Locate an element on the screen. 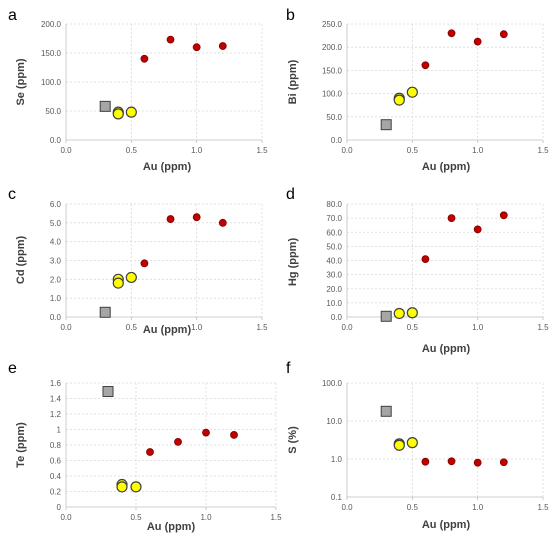 Image resolution: width=550 pixels, height=539 pixels. y-tick-label: 30.0 is located at coordinates (334, 275).